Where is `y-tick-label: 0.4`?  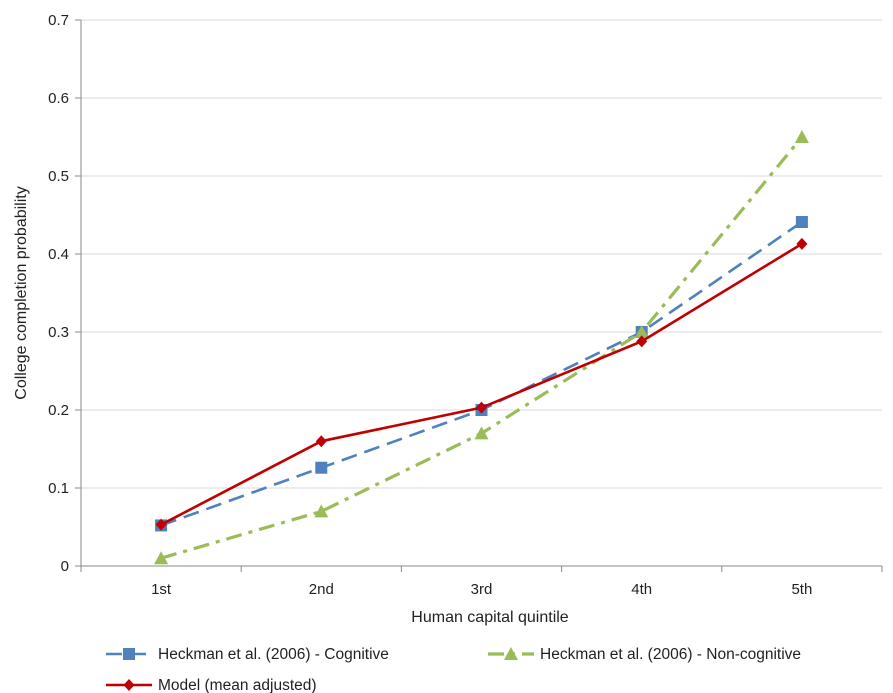
y-tick-label: 0.4 is located at coordinates (58, 254).